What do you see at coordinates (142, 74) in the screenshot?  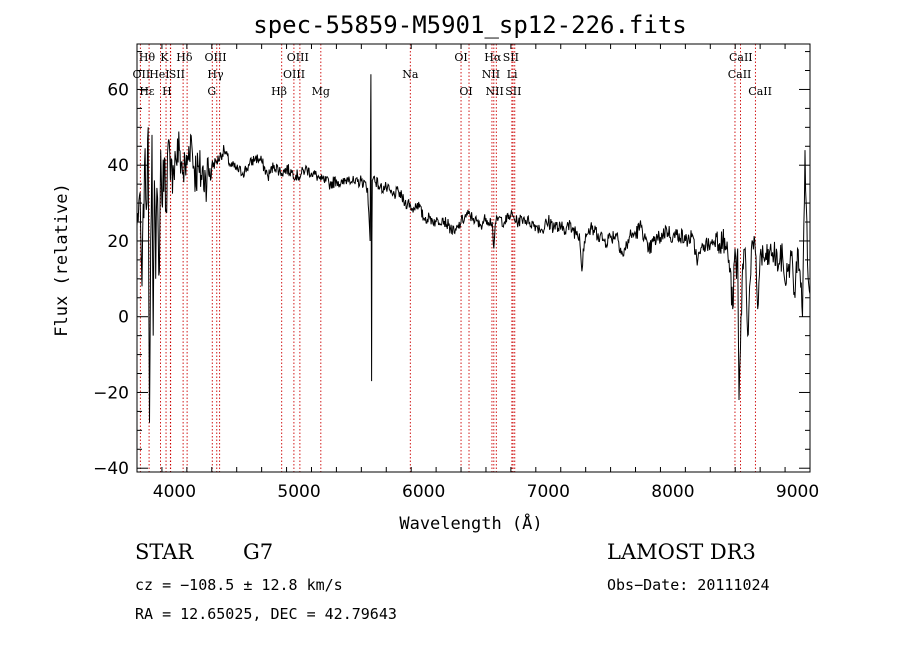 I see `spectral-line-label: OII` at bounding box center [142, 74].